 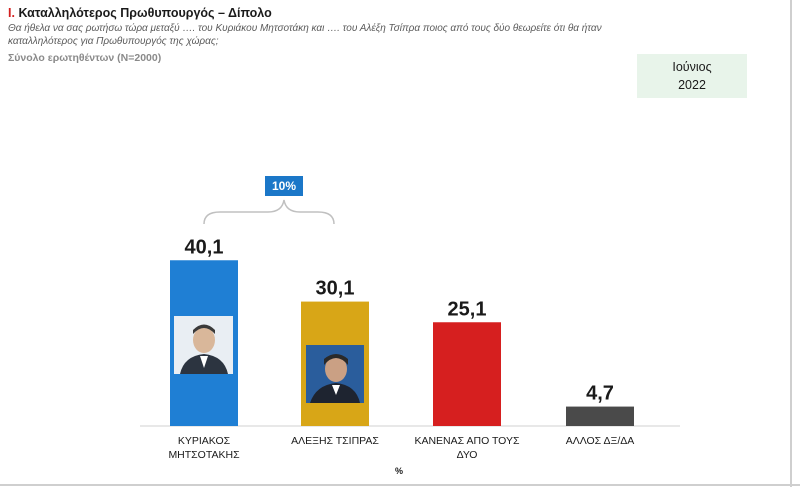 What do you see at coordinates (791, 243) in the screenshot?
I see `frame-right-border` at bounding box center [791, 243].